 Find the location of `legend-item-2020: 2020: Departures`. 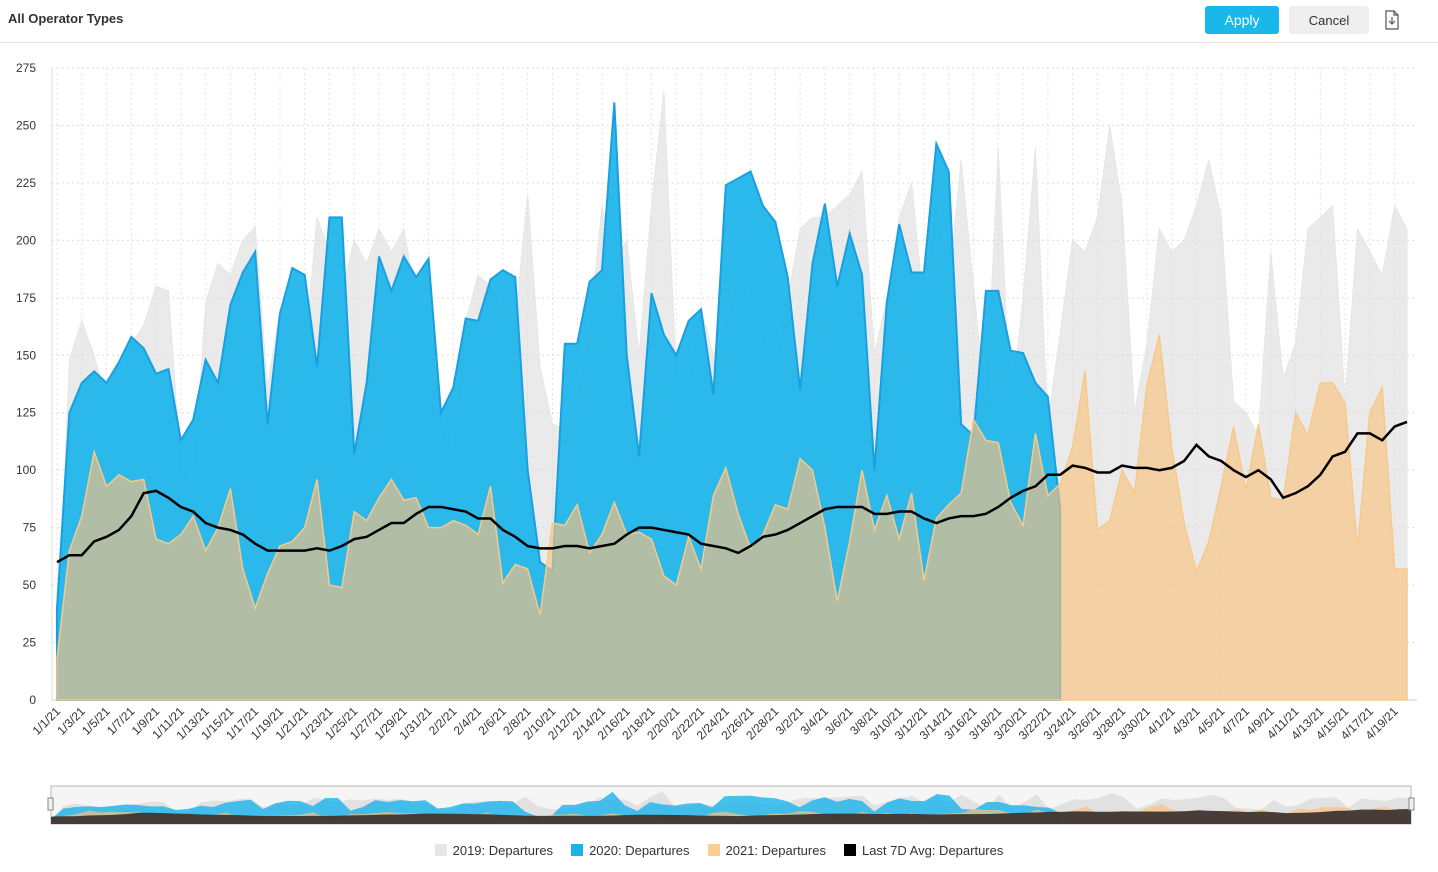

legend-item-2020: 2020: Departures is located at coordinates (630, 850).